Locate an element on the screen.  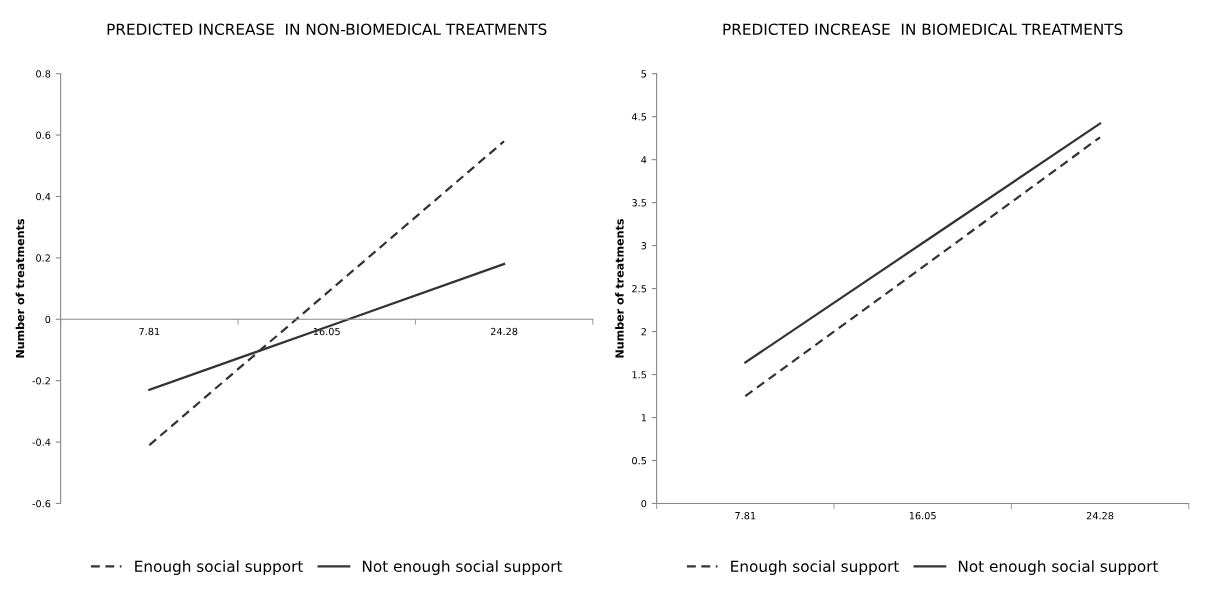
y-tick-label: -0.6 is located at coordinates (41, 503).